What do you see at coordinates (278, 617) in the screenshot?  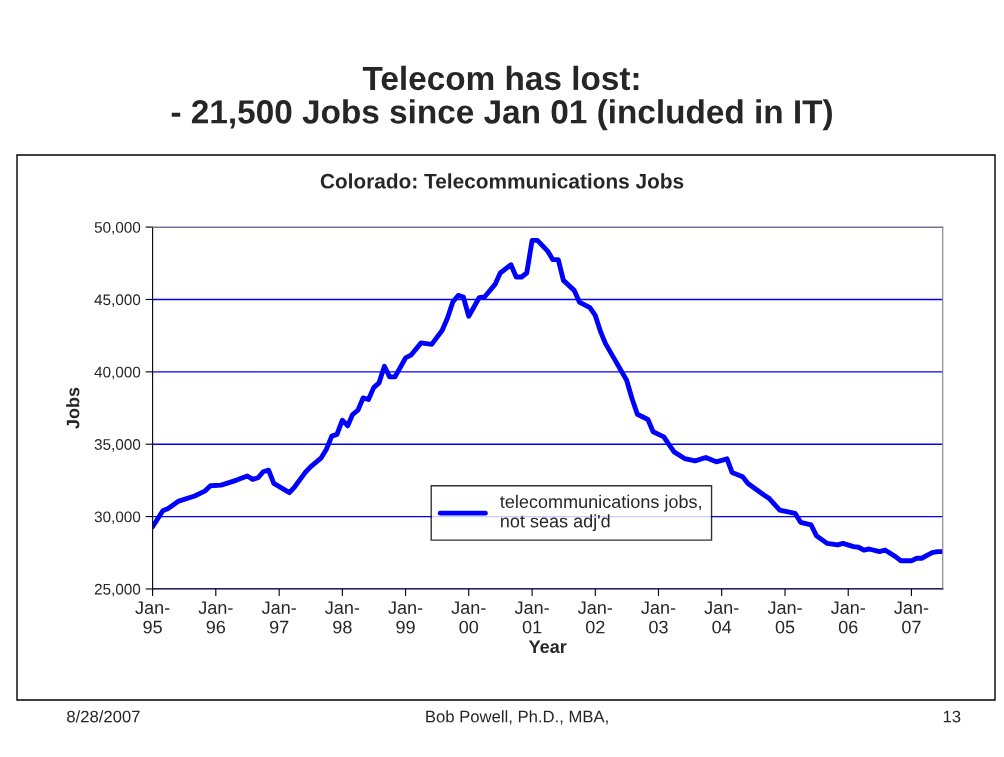 I see `x-tick-label: Jan- 97` at bounding box center [278, 617].